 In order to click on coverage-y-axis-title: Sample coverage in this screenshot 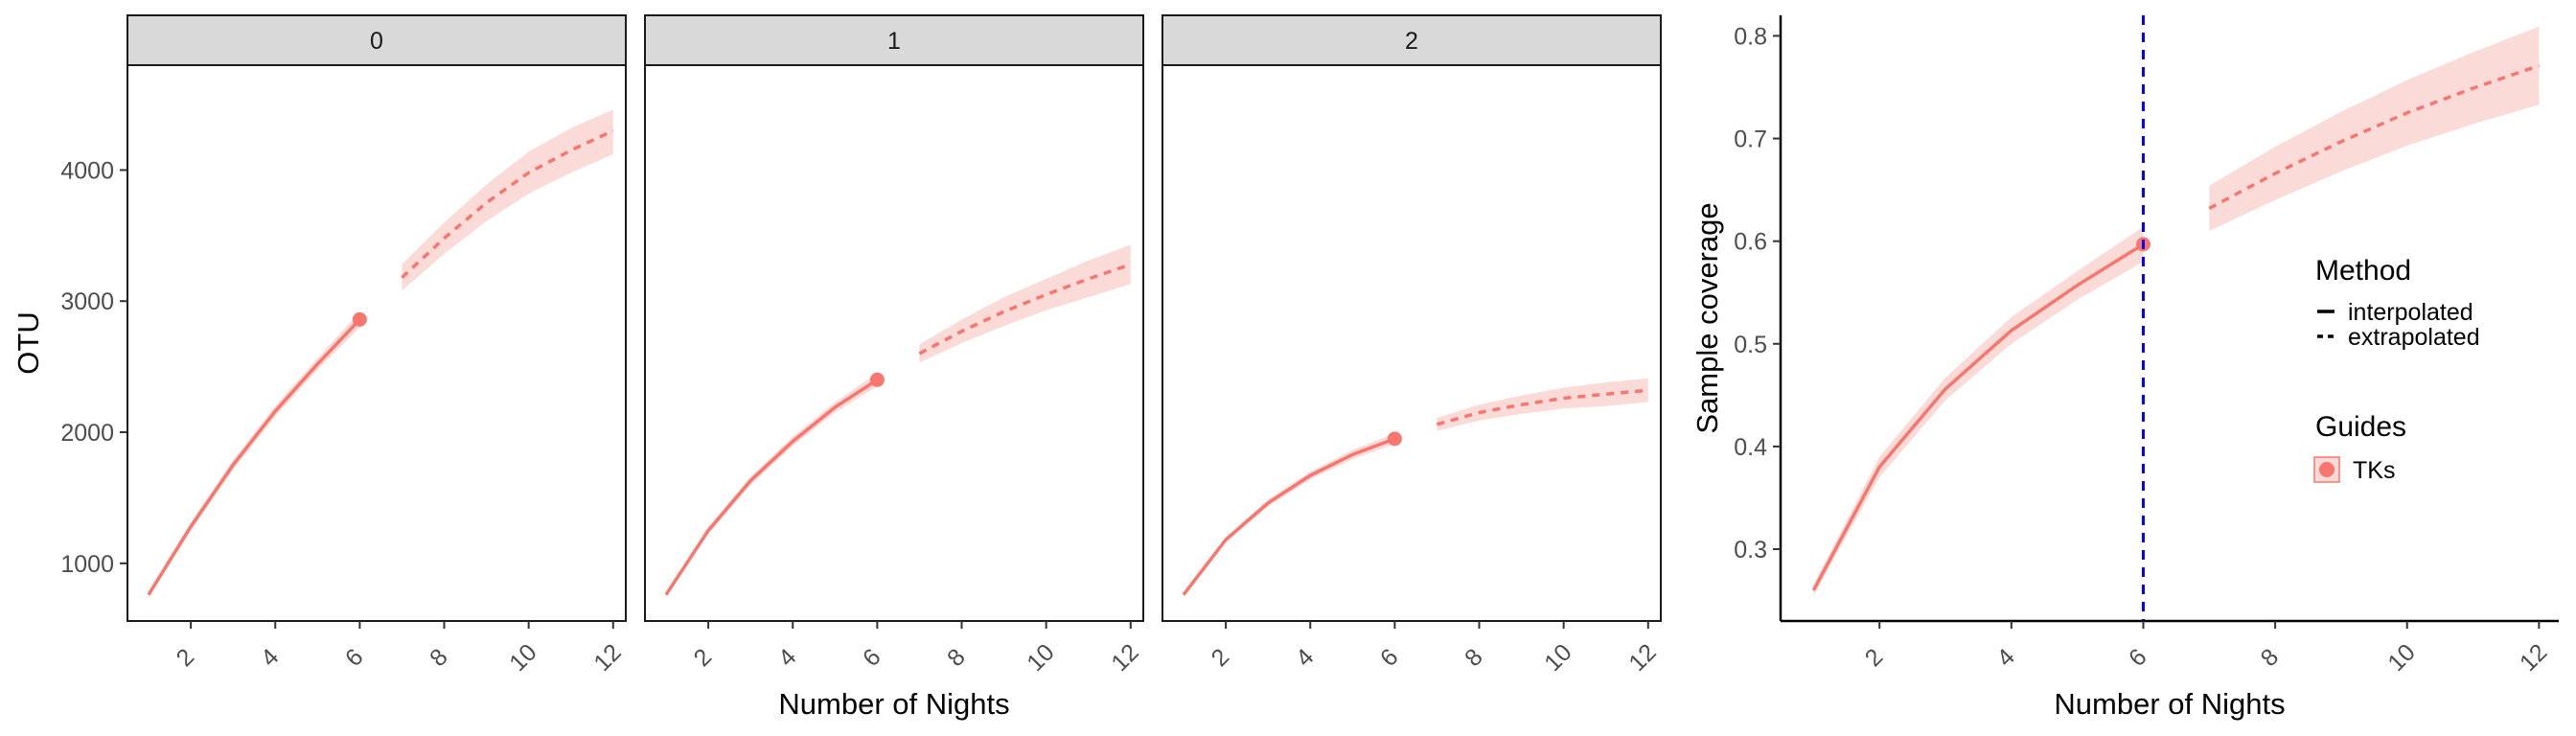, I will do `click(1707, 317)`.